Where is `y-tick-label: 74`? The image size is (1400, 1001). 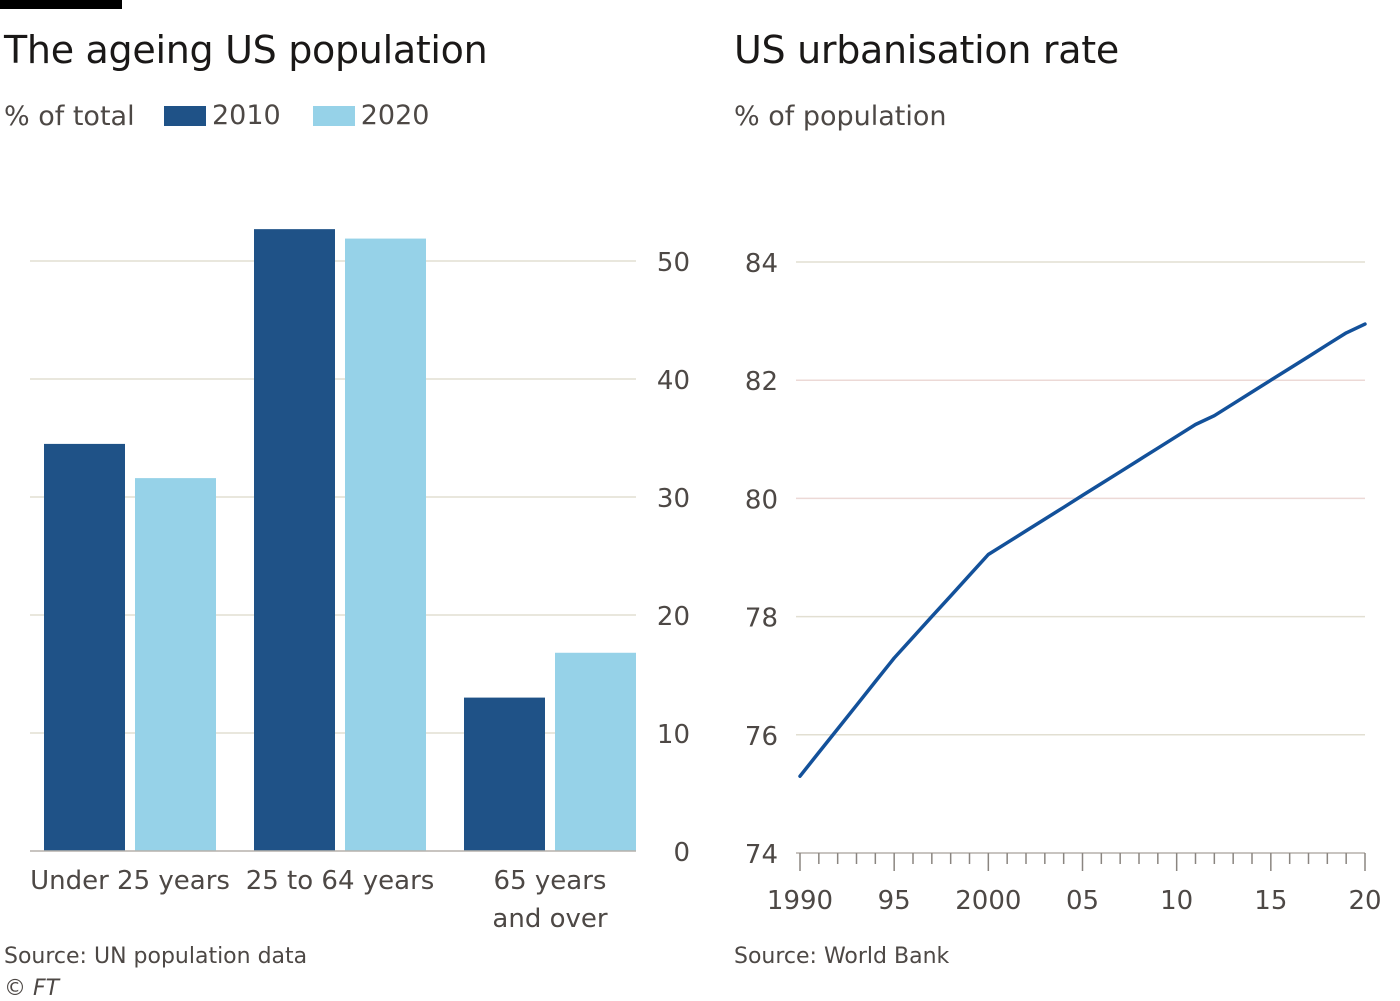
y-tick-label: 74 is located at coordinates (761, 855).